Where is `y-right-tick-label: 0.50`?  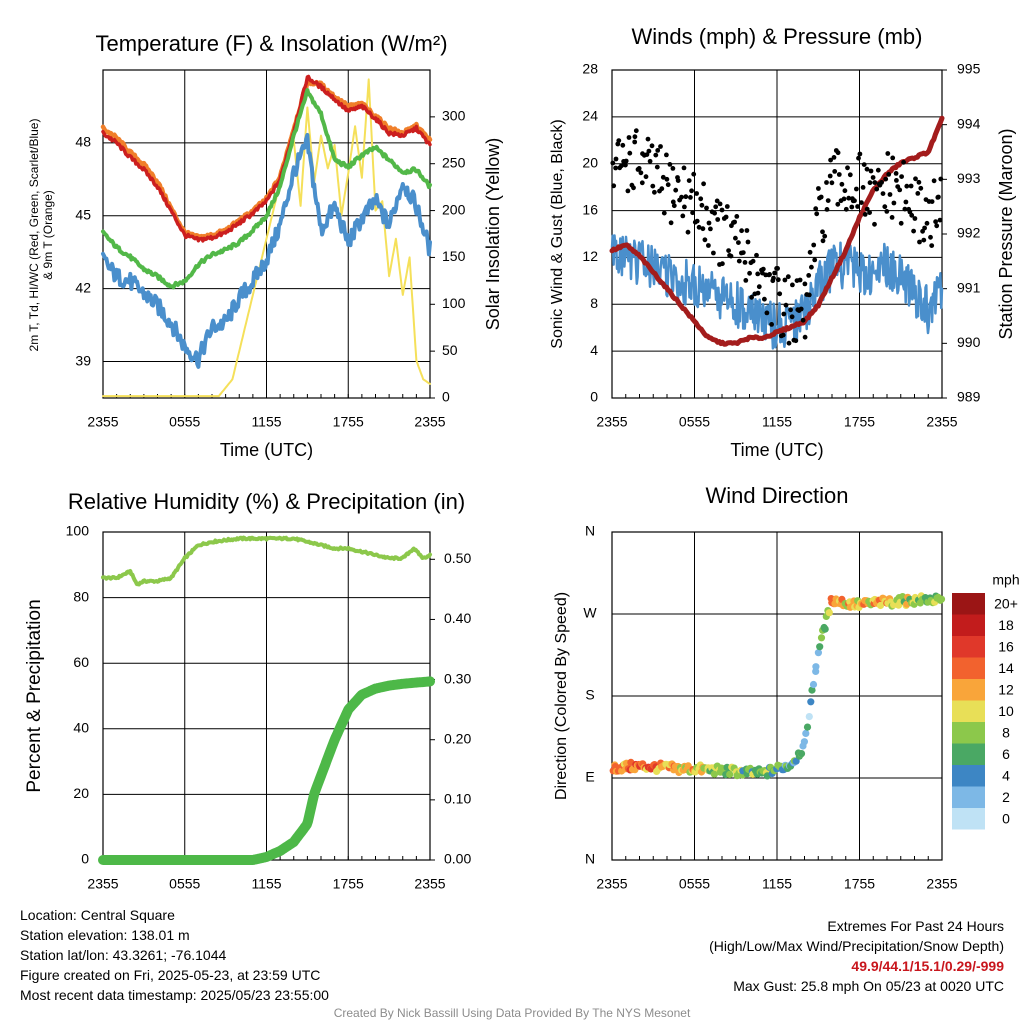
y-right-tick-label: 0.50 is located at coordinates (457, 558).